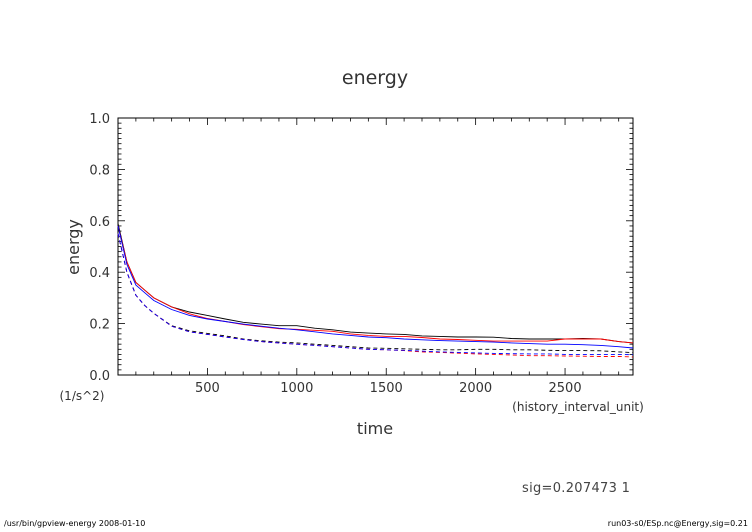  What do you see at coordinates (207, 388) in the screenshot?
I see `x-tick-label: 500` at bounding box center [207, 388].